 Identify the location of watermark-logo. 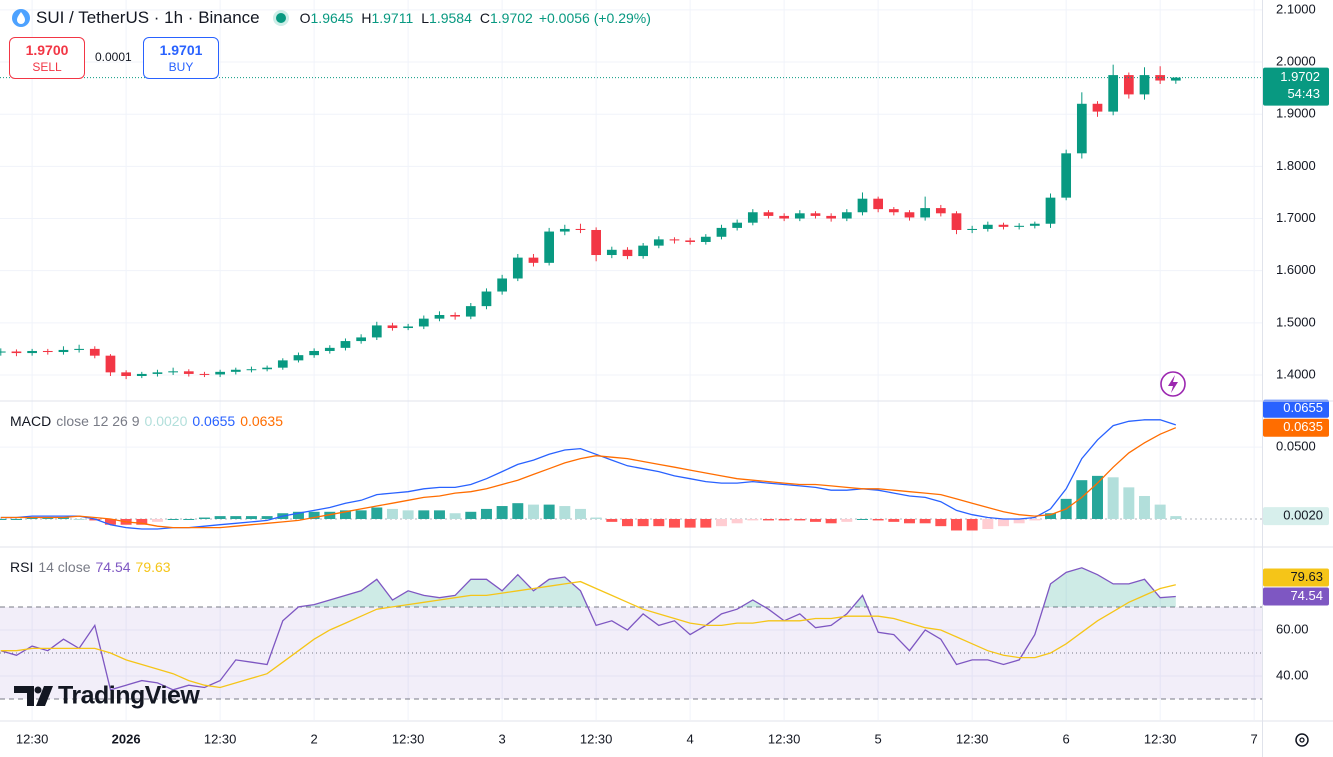
(33, 696).